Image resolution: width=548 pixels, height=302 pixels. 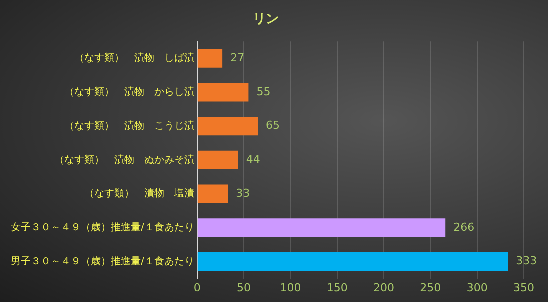 What do you see at coordinates (197, 287) in the screenshot?
I see `x-tick-label: 0` at bounding box center [197, 287].